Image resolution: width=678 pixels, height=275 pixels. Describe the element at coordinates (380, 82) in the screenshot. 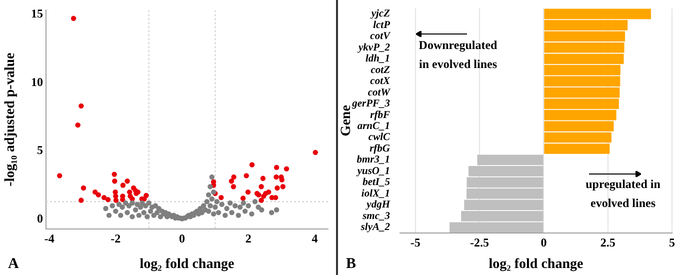

I see `y-tick-label: cotX` at that location.